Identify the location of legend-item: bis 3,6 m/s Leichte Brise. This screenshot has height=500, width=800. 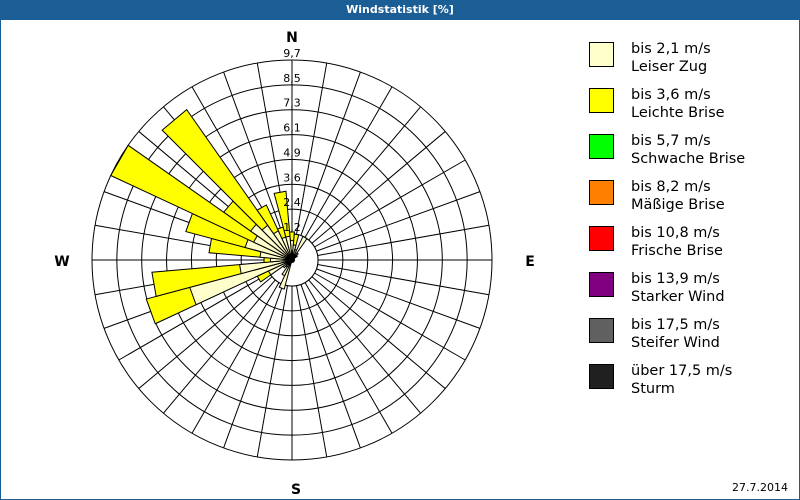
(689, 110).